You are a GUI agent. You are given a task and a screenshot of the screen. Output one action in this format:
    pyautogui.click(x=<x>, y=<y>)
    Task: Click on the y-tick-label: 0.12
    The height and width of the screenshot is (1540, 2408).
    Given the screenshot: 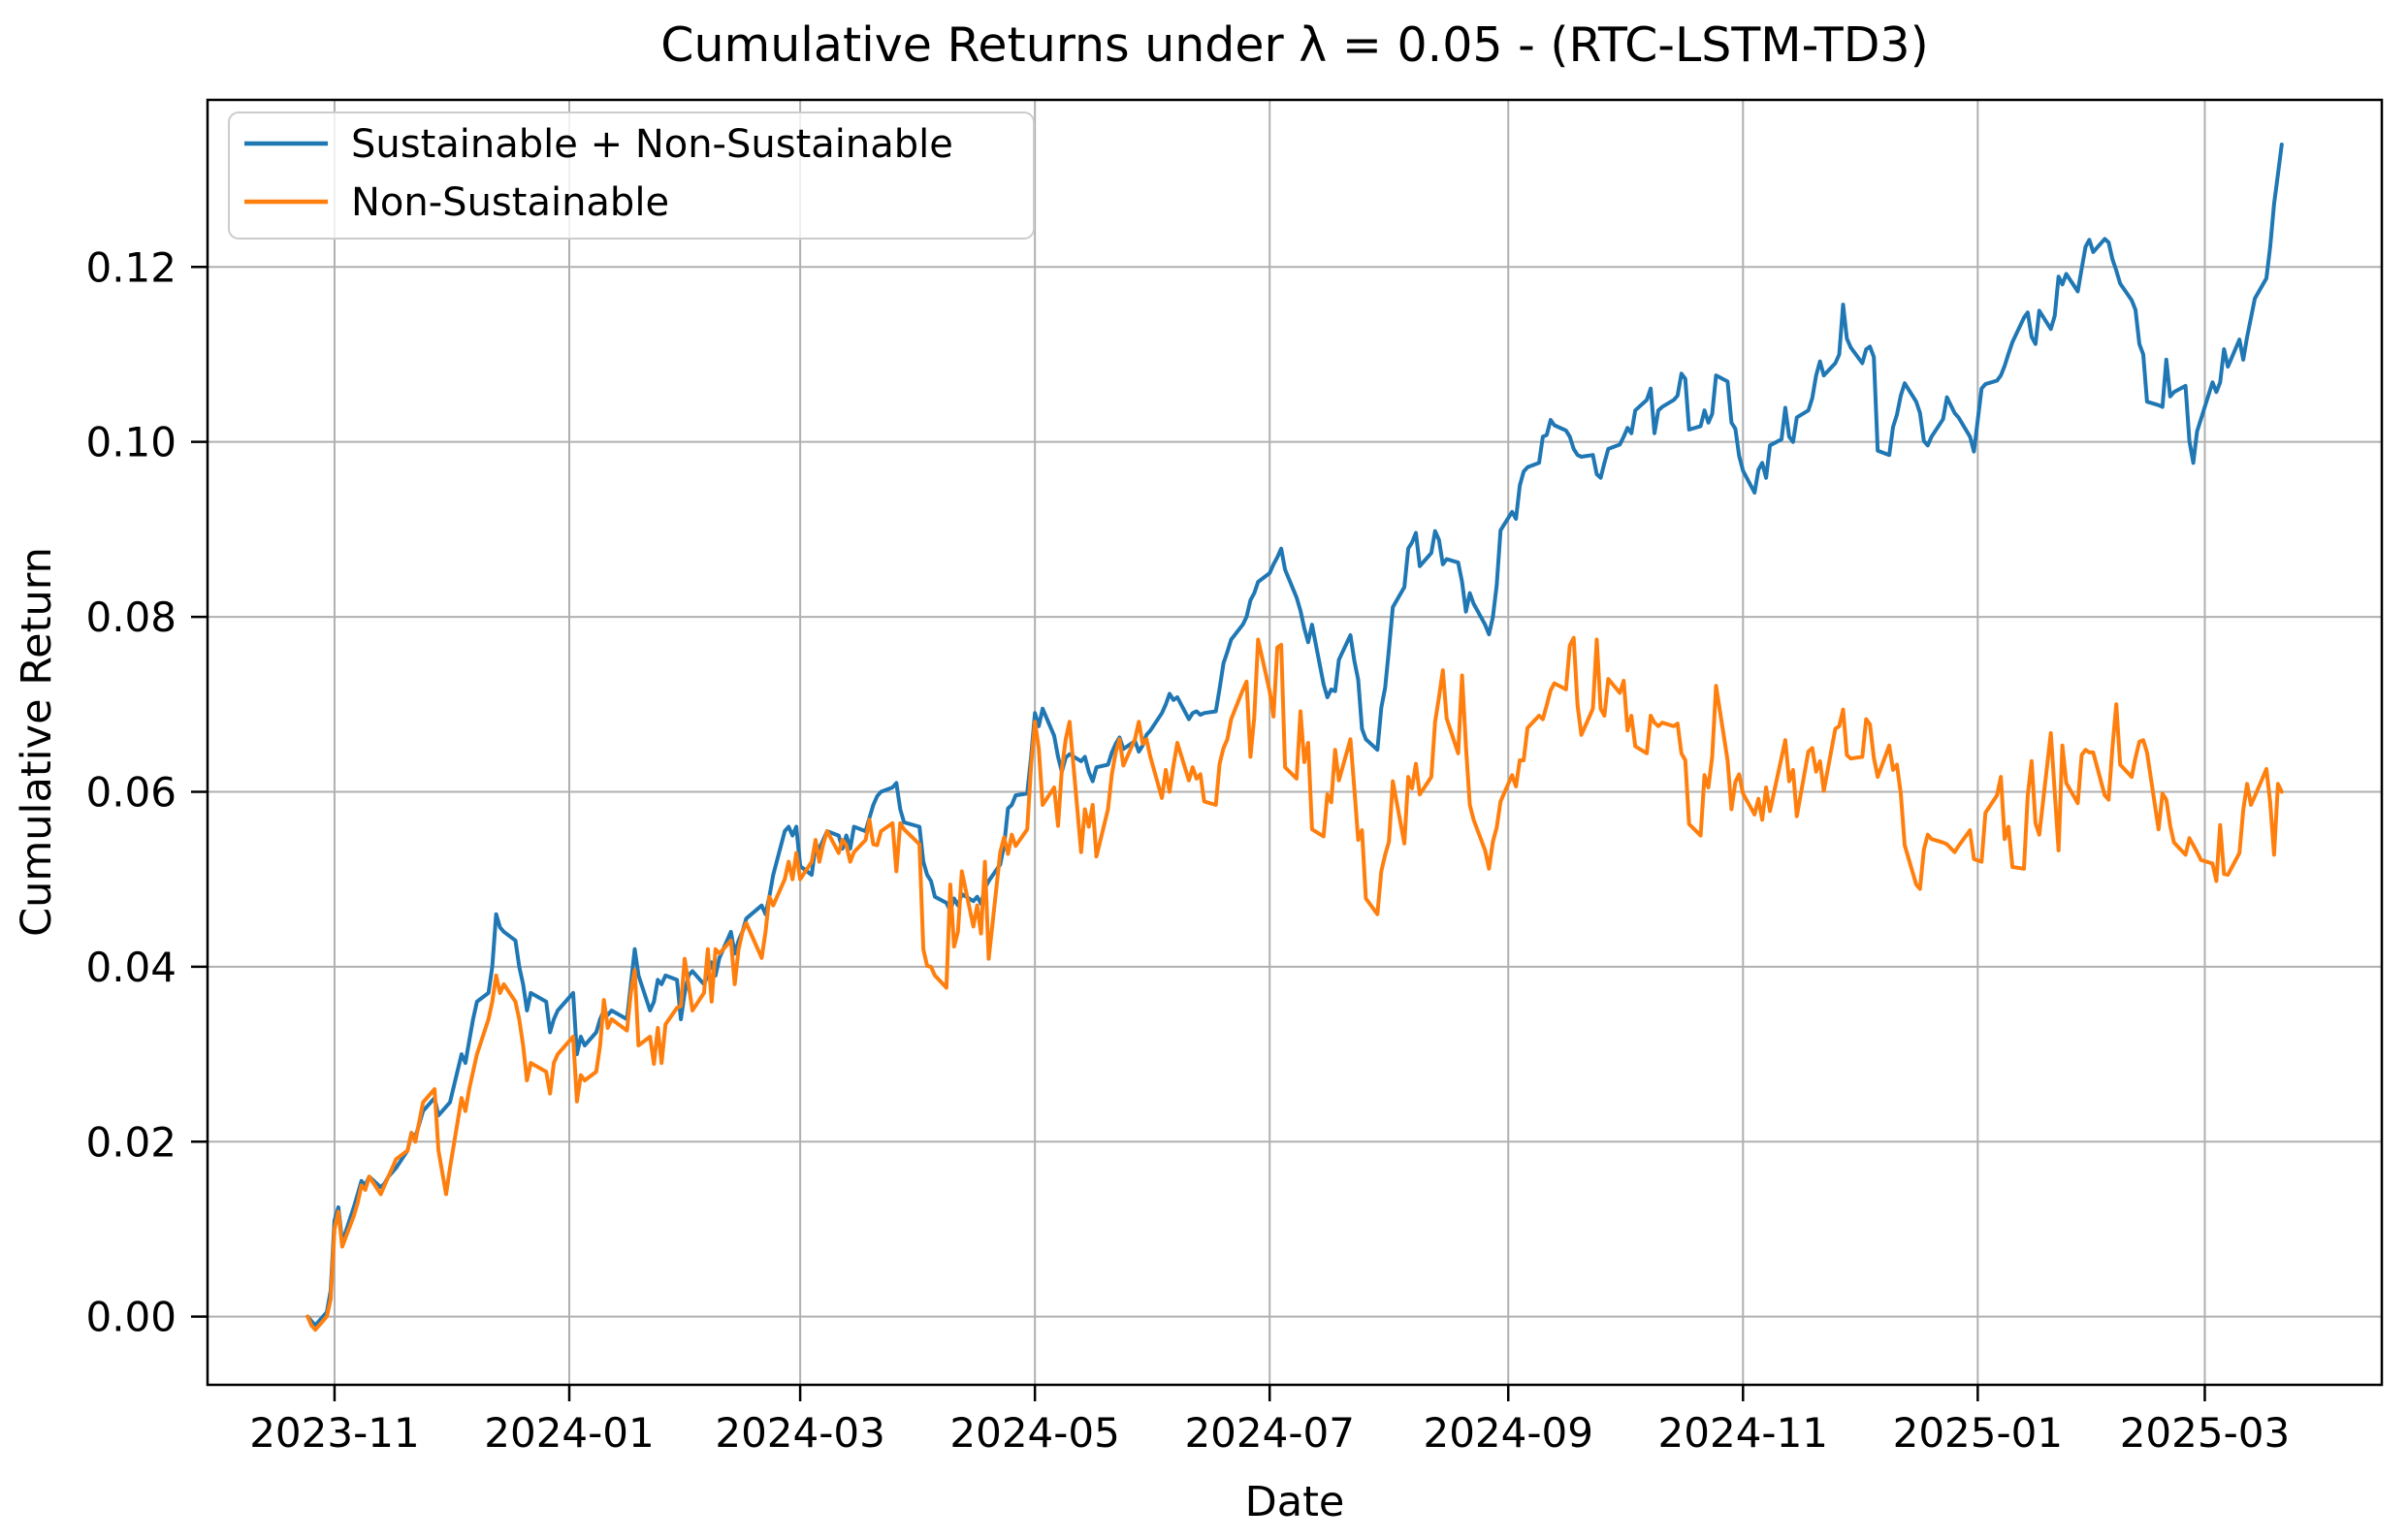 What is the action you would take?
    pyautogui.click(x=131, y=267)
    